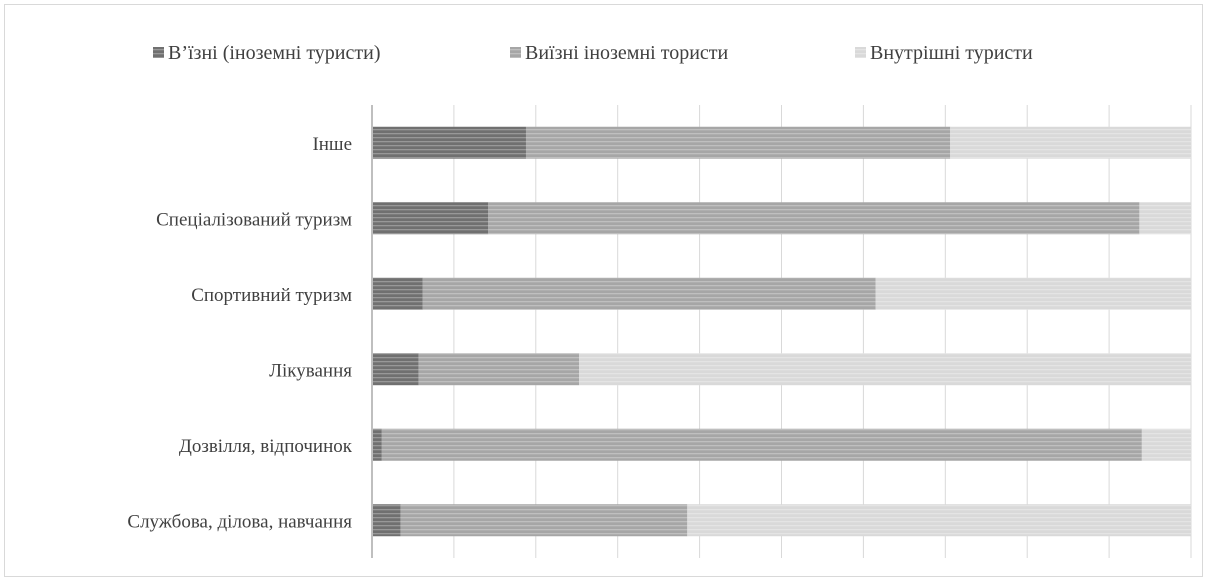 Image resolution: width=1209 pixels, height=583 pixels. I want to click on legend-label: В’їзні (іноземні туристи), so click(274, 53).